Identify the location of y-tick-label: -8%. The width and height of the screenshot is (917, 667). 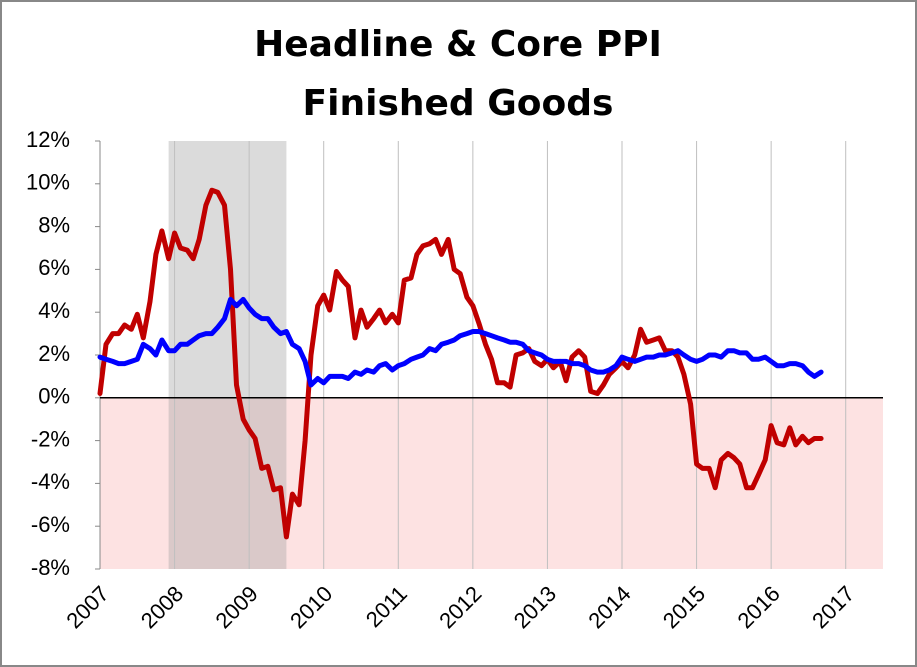
(50, 567).